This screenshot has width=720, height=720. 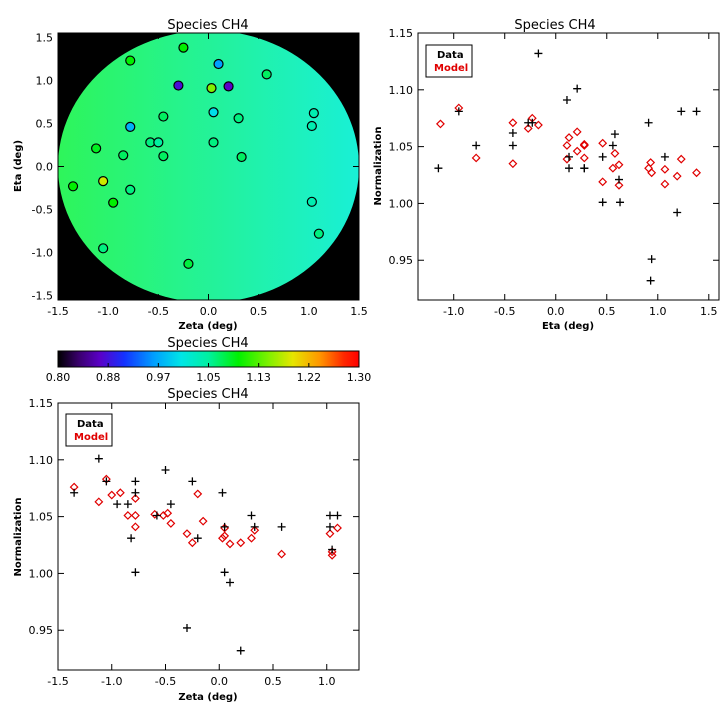 I want to click on eta-plot-y-tick-label: 1.05, so click(x=401, y=147).